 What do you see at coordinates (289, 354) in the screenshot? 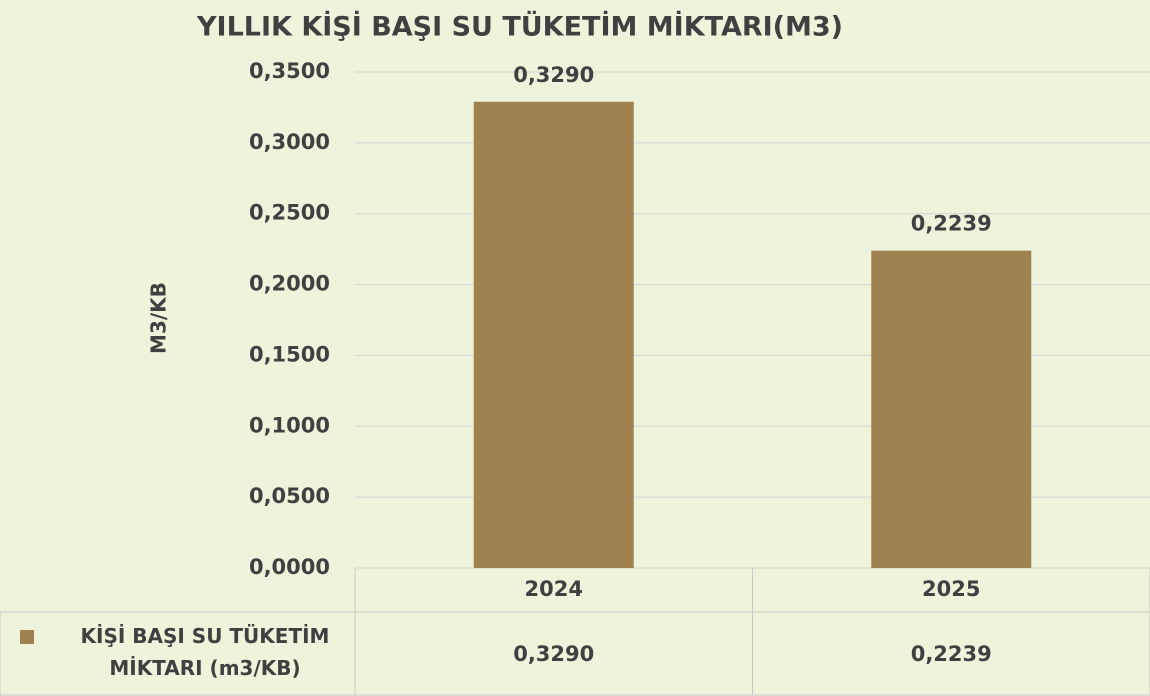
I see `y-tick-label: 0,1500` at bounding box center [289, 354].